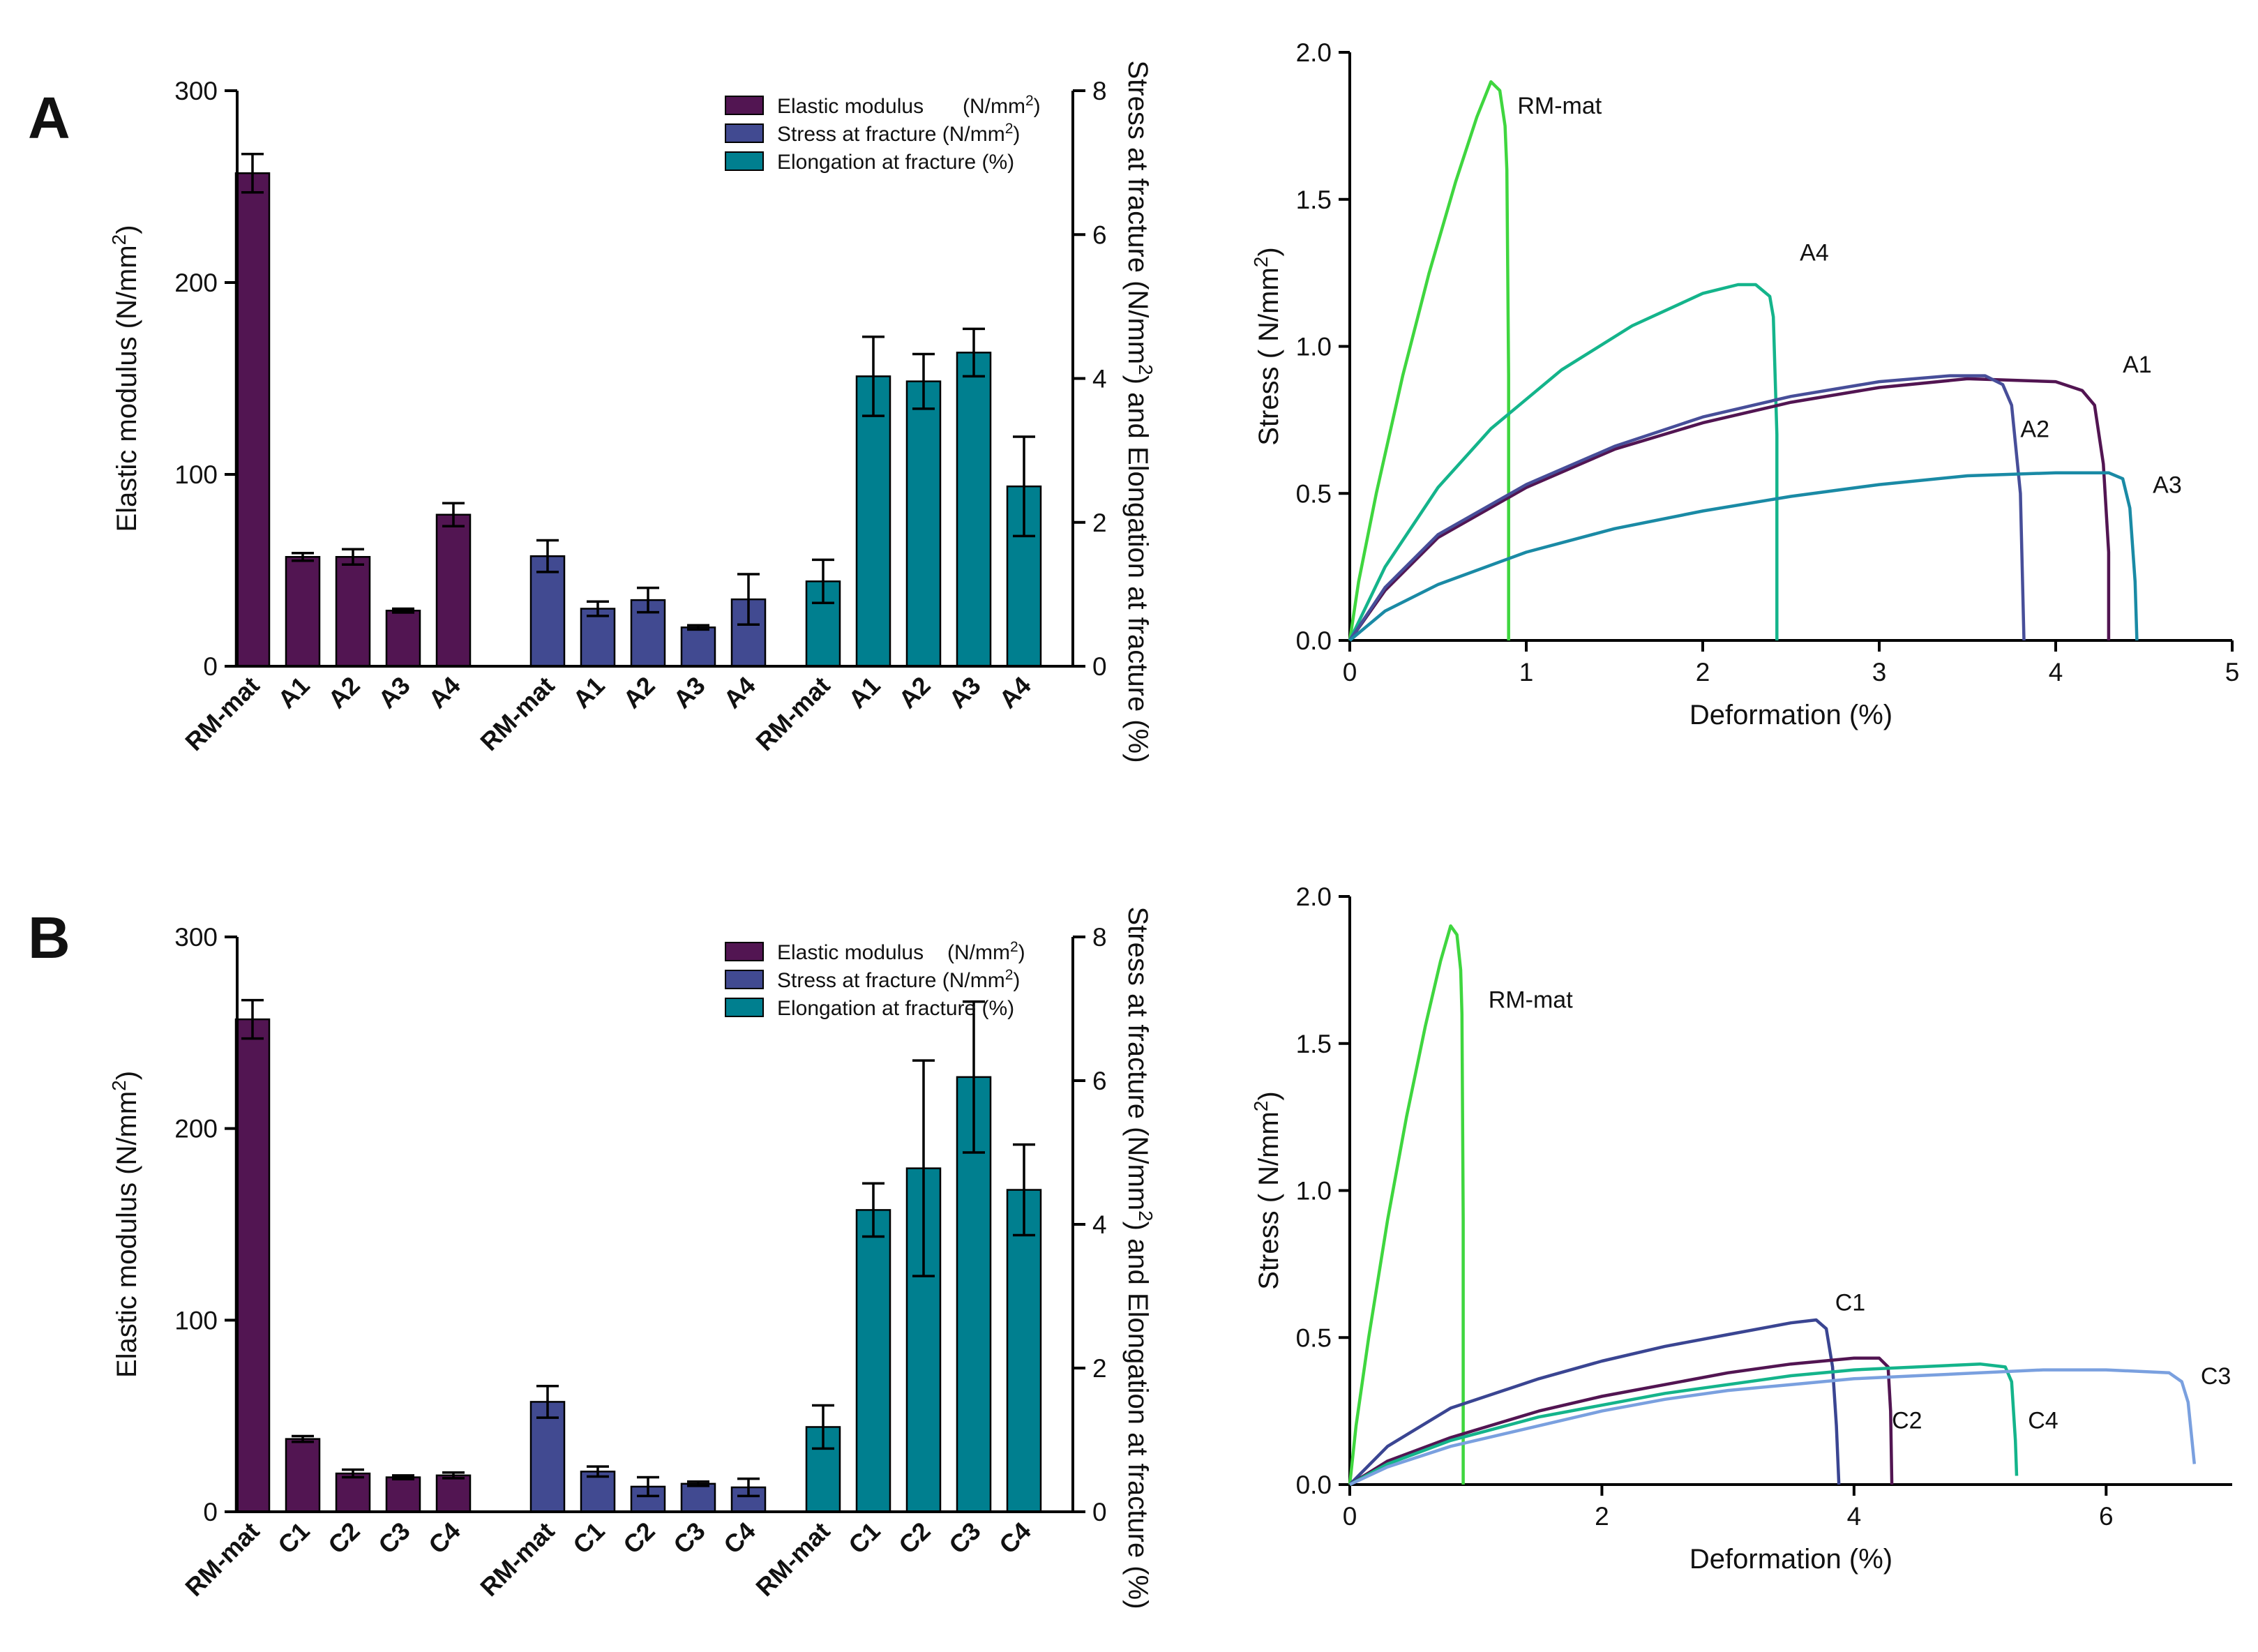  Describe the element at coordinates (1099, 666) in the screenshot. I see `right-tick-label-a-0: 0` at that location.